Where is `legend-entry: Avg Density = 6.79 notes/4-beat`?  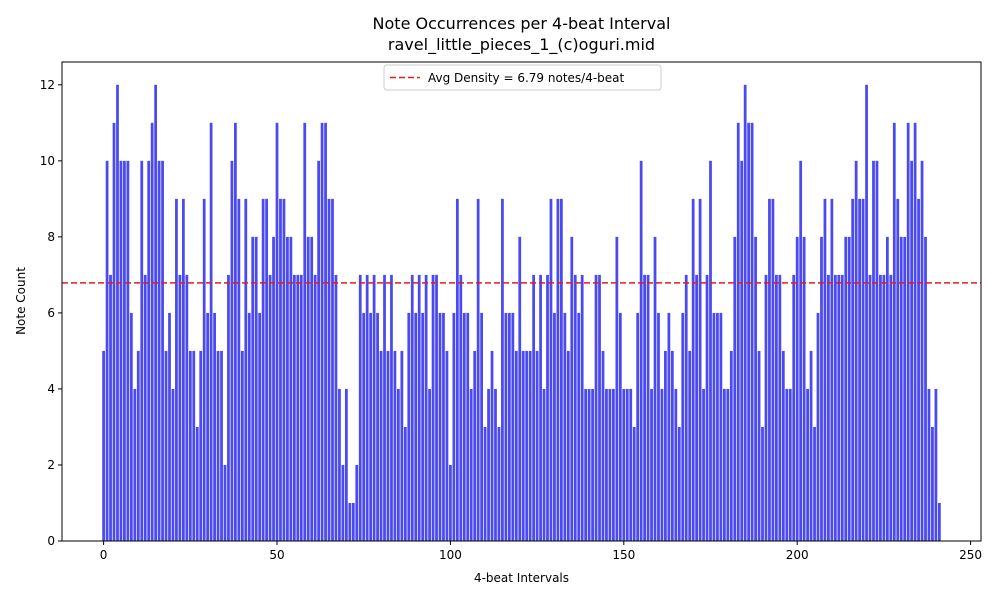
legend-entry: Avg Density = 6.79 notes/4-beat is located at coordinates (526, 78).